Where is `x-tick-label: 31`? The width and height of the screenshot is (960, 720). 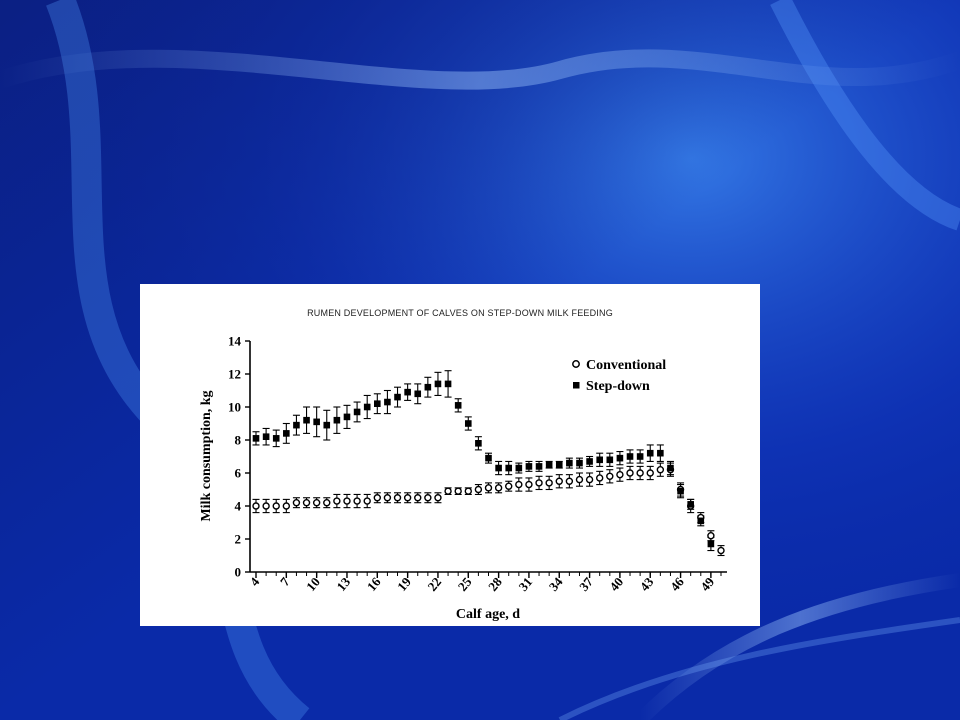
x-tick-label: 31 is located at coordinates (525, 584).